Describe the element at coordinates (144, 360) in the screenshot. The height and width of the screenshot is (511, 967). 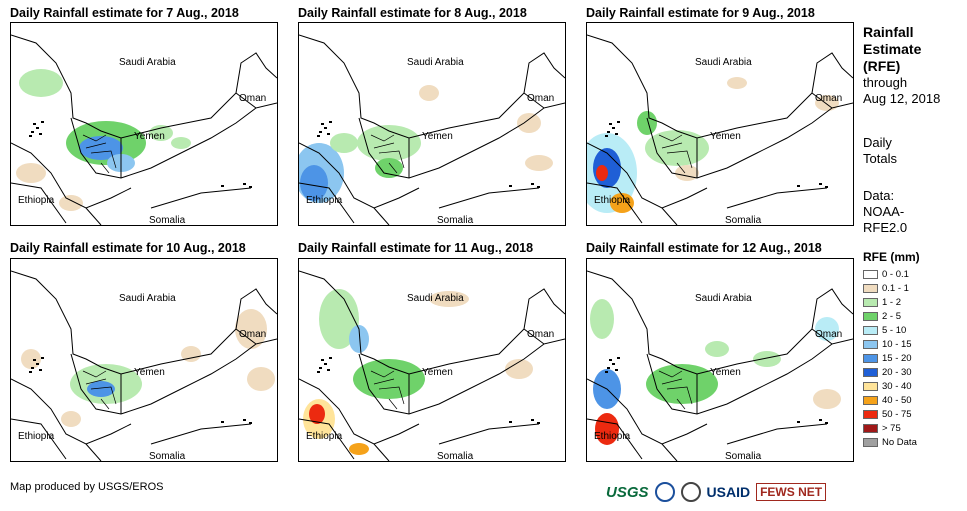
I see `map-panel-4: Saudi Arabia Oman Yemen Ethiopia Somalia` at that location.